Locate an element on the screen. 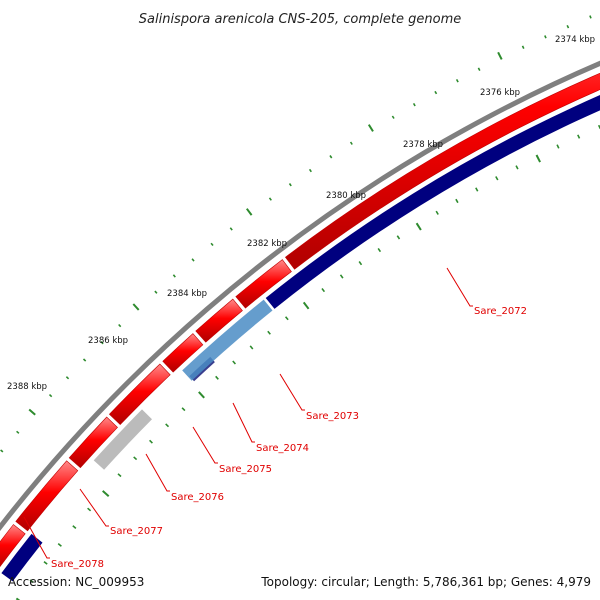 The image size is (600, 600). gene-label-sare-2074: Sare_2074 is located at coordinates (282, 448).